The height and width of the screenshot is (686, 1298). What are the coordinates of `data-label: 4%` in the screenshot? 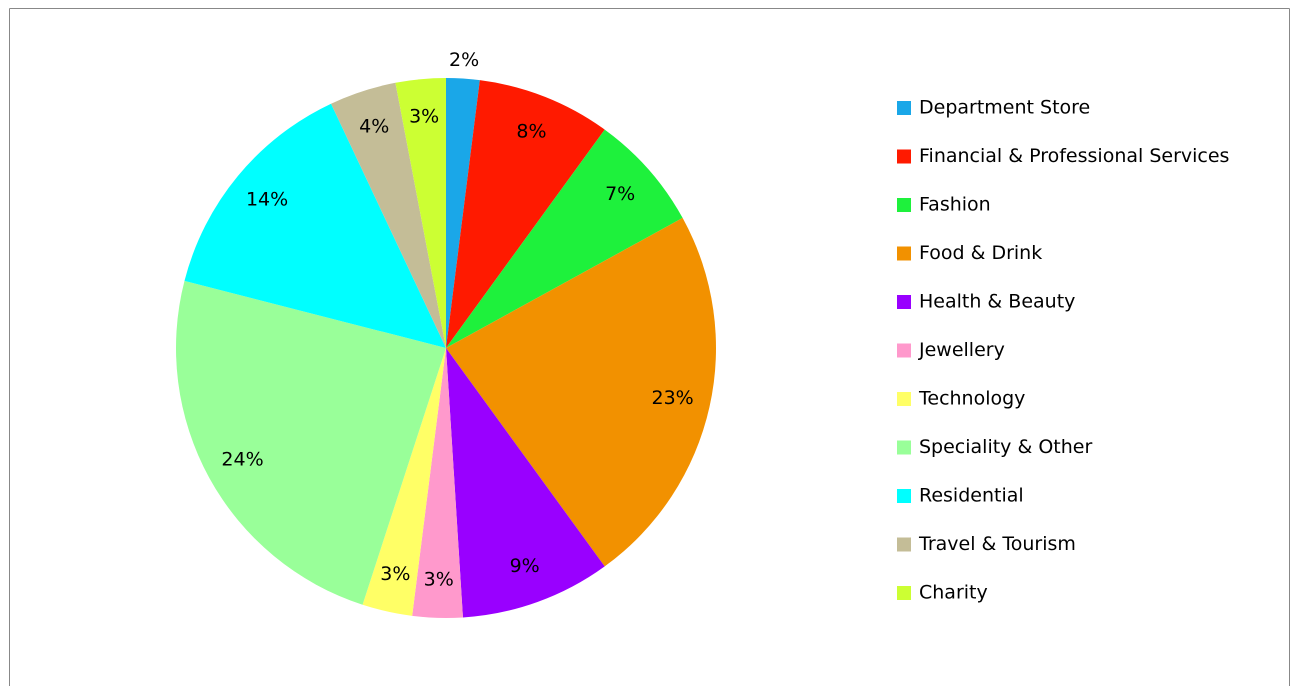 It's located at (374, 127).